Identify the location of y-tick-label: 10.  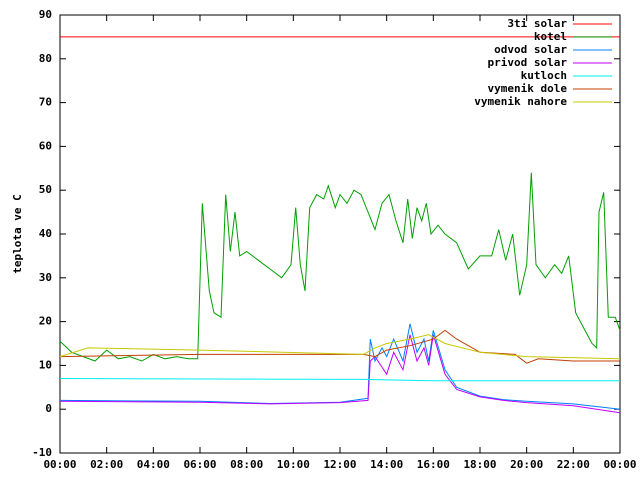
(45, 364).